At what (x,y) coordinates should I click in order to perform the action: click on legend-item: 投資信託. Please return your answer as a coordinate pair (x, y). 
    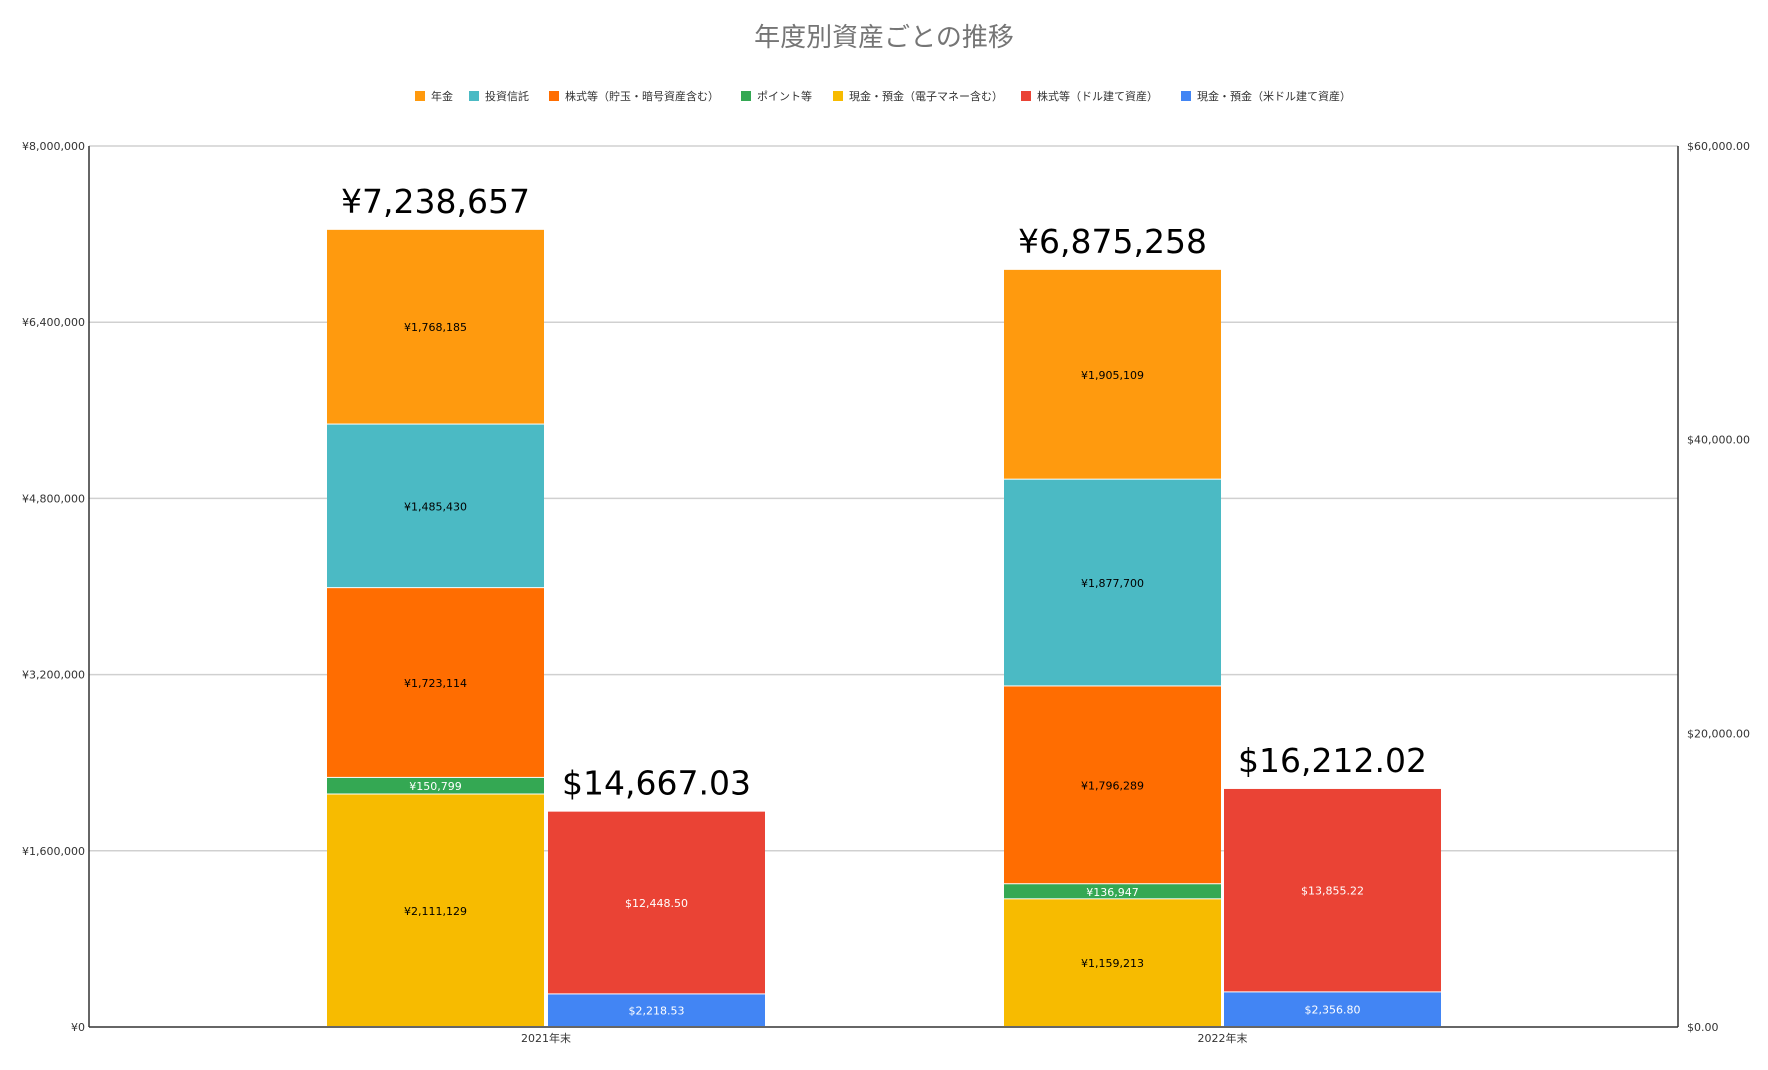
    Looking at the image, I should click on (499, 96).